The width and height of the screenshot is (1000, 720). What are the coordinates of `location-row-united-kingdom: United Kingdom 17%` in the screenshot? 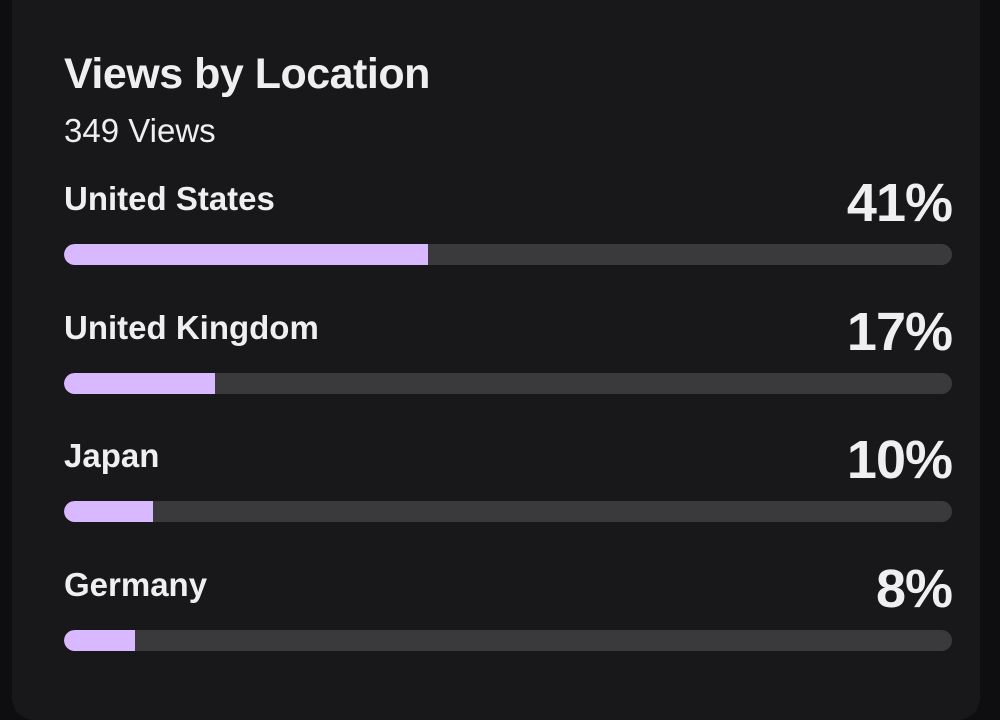 It's located at (508, 355).